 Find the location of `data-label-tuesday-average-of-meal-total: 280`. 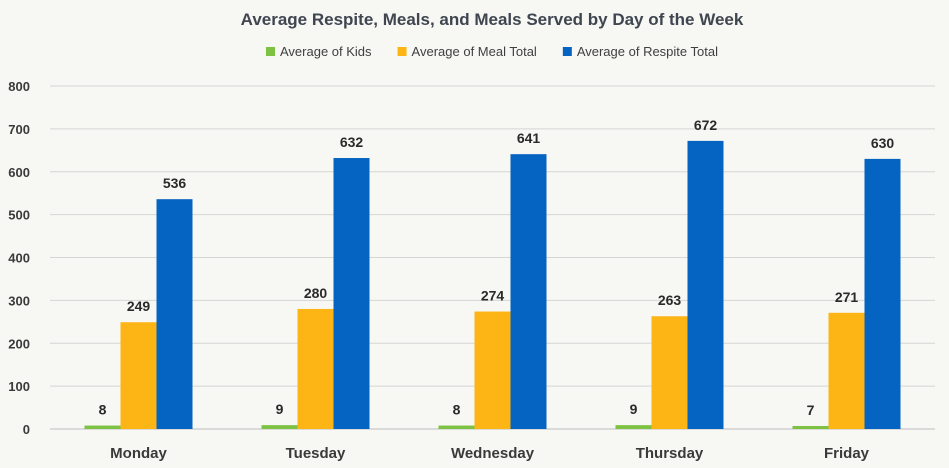

data-label-tuesday-average-of-meal-total: 280 is located at coordinates (316, 293).